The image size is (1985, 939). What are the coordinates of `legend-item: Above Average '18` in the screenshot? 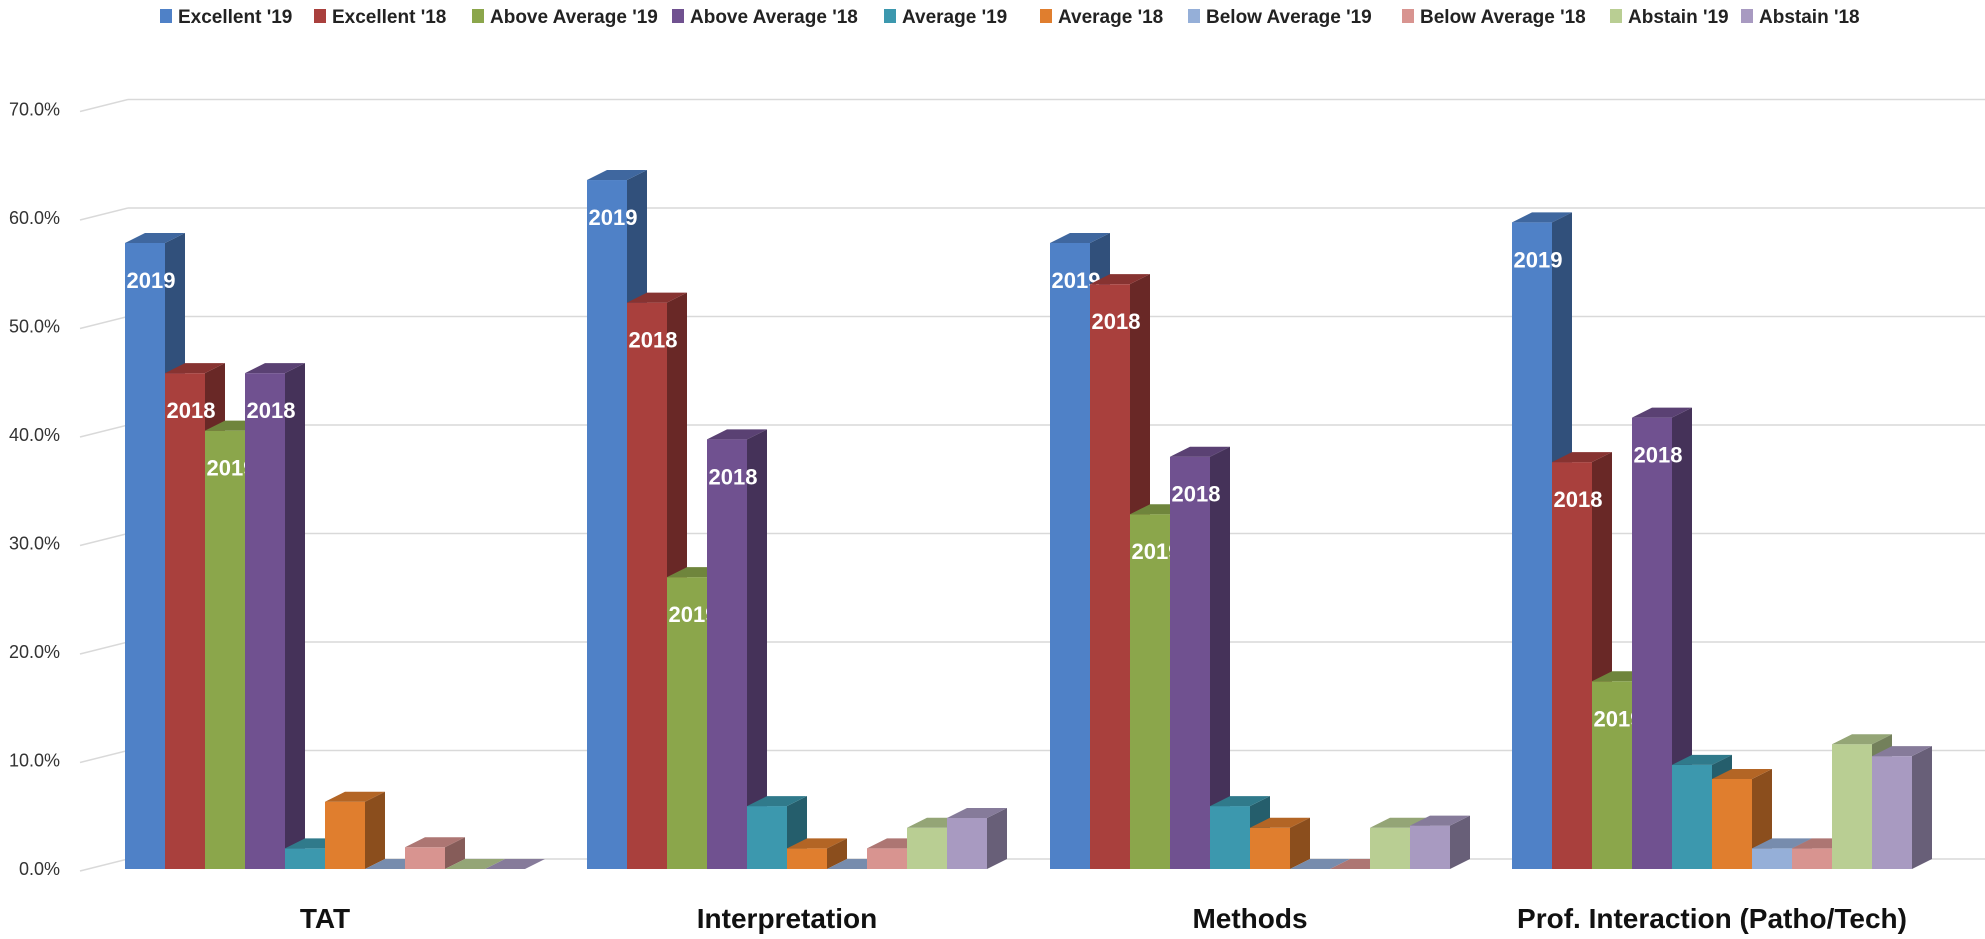 It's located at (765, 17).